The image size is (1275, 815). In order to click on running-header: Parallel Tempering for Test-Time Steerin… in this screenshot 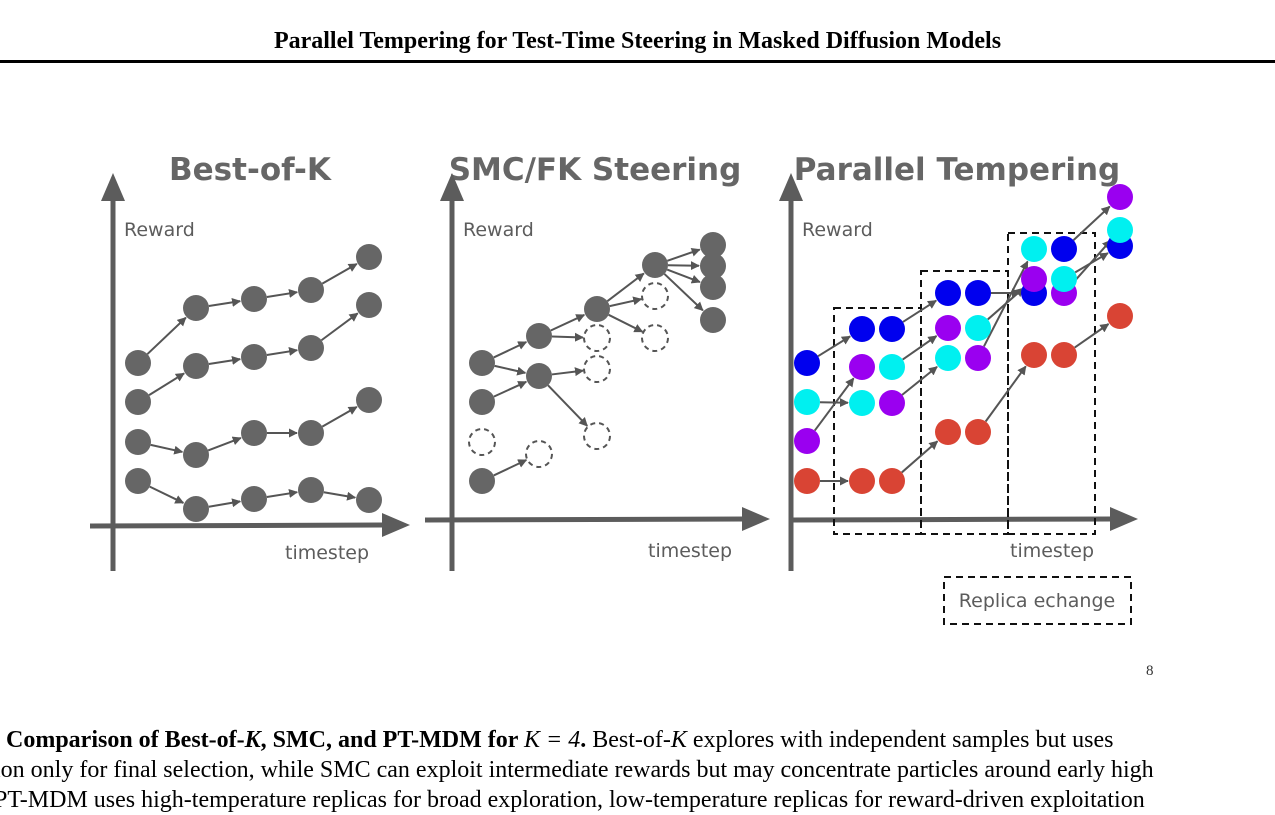, I will do `click(637, 41)`.